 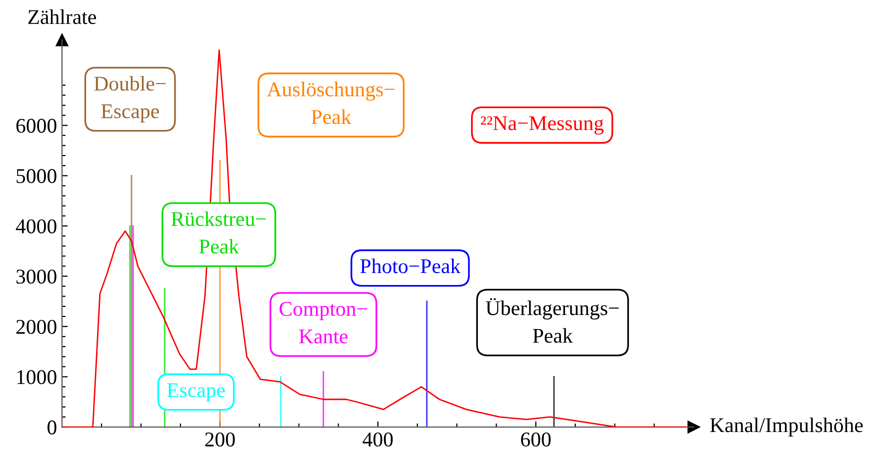 I want to click on x-tick-label: 200, so click(x=220, y=439).